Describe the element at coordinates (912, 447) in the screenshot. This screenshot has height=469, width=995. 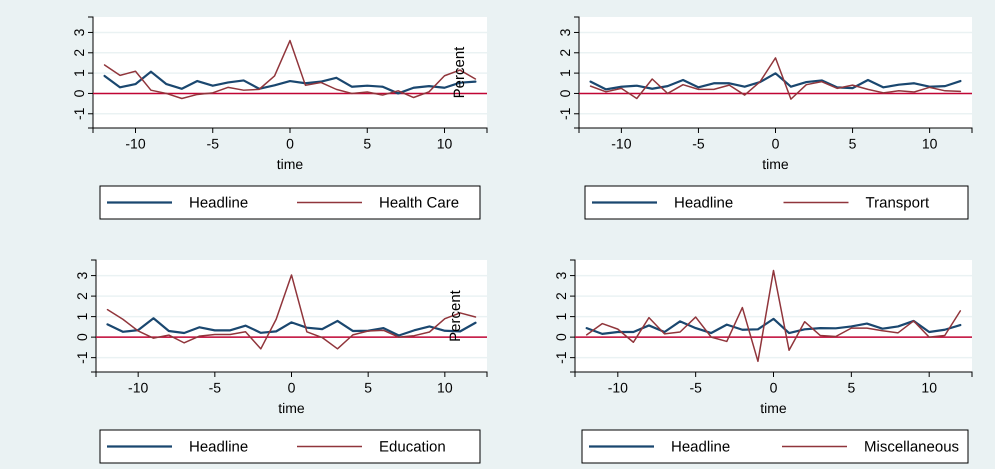
I see `legend-label: Miscellaneous` at that location.